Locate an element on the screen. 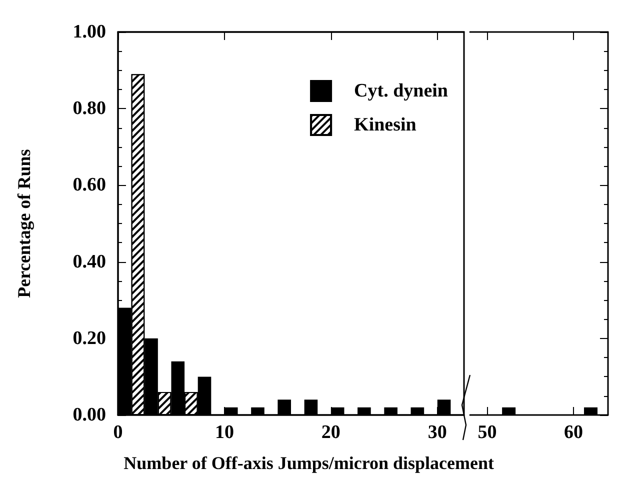 The width and height of the screenshot is (618, 478). y-axis-title: Percentage of Runs is located at coordinates (24, 223).